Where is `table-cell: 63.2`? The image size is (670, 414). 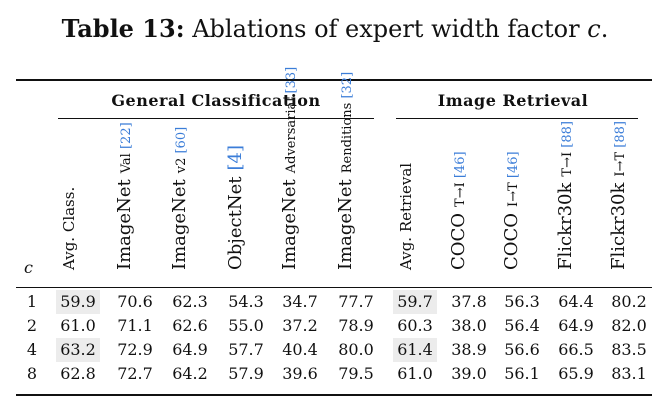 table-cell: 63.2 is located at coordinates (78, 350).